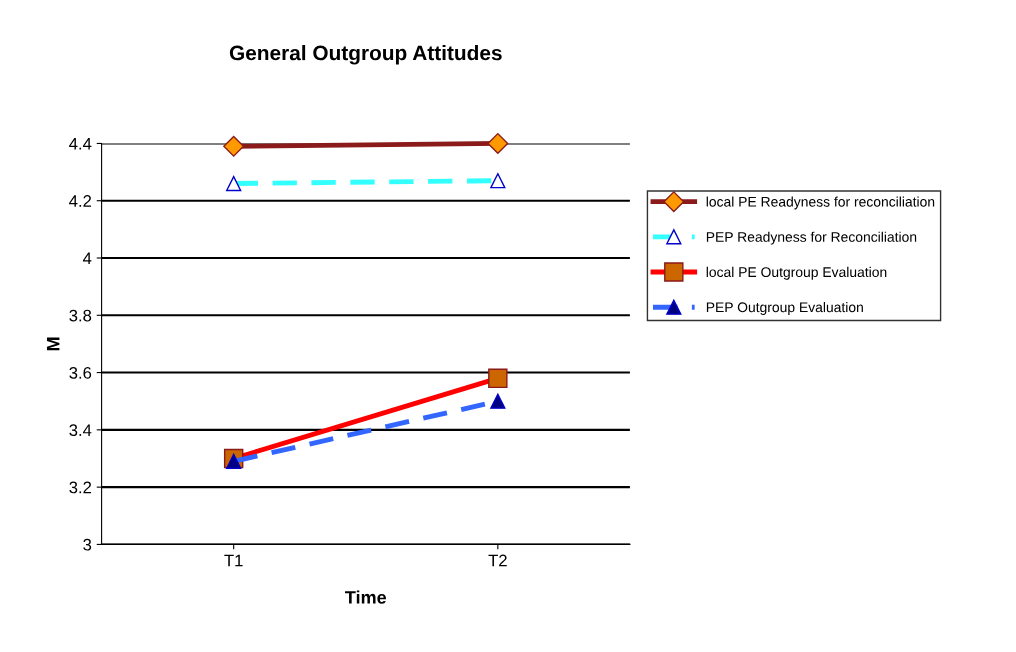 This screenshot has height=652, width=1016. What do you see at coordinates (87, 258) in the screenshot?
I see `y-tick-label: 4` at bounding box center [87, 258].